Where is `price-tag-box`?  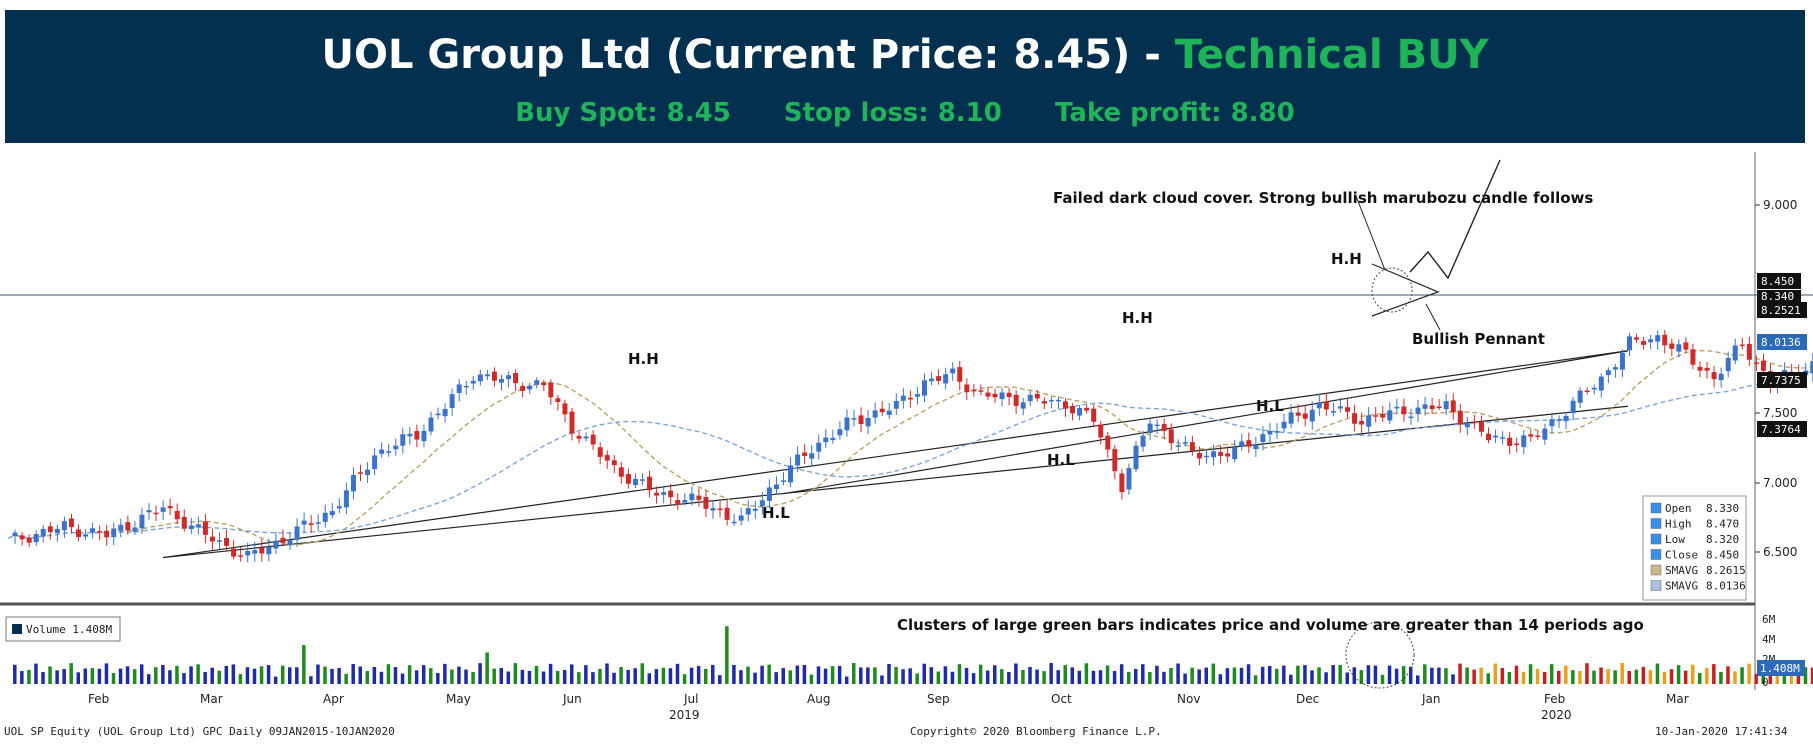 price-tag-box is located at coordinates (1779, 296).